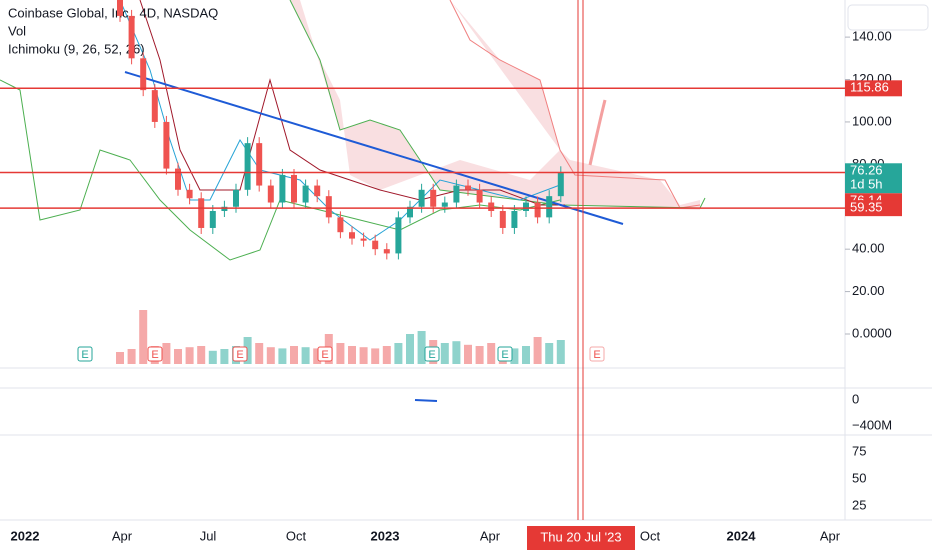 Image resolution: width=932 pixels, height=550 pixels. Describe the element at coordinates (872, 36) in the screenshot. I see `price-label: 140.00` at that location.